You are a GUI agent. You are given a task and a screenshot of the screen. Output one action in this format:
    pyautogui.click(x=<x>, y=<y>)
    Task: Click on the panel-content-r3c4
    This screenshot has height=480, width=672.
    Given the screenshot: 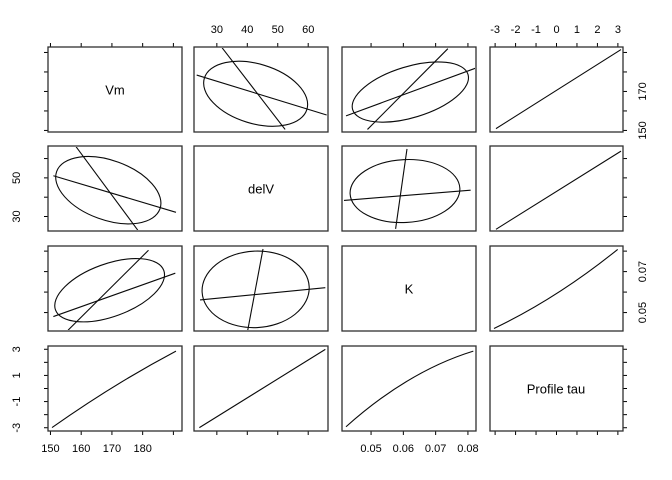 What is the action you would take?
    pyautogui.click(x=556, y=288)
    